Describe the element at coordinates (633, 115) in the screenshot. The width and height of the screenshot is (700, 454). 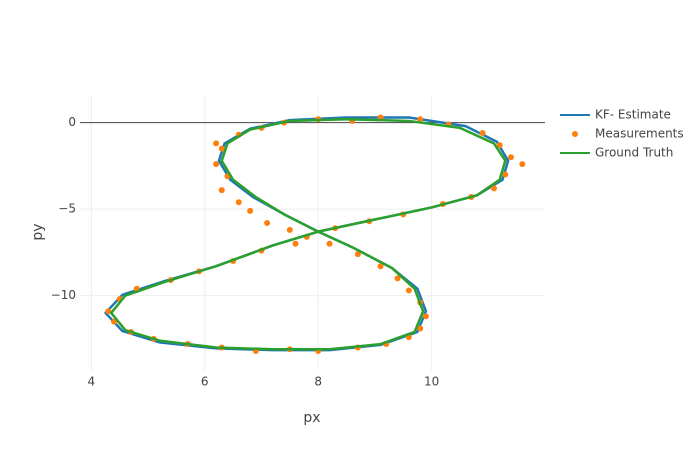
I see `legend-label: KF- Estimate` at that location.